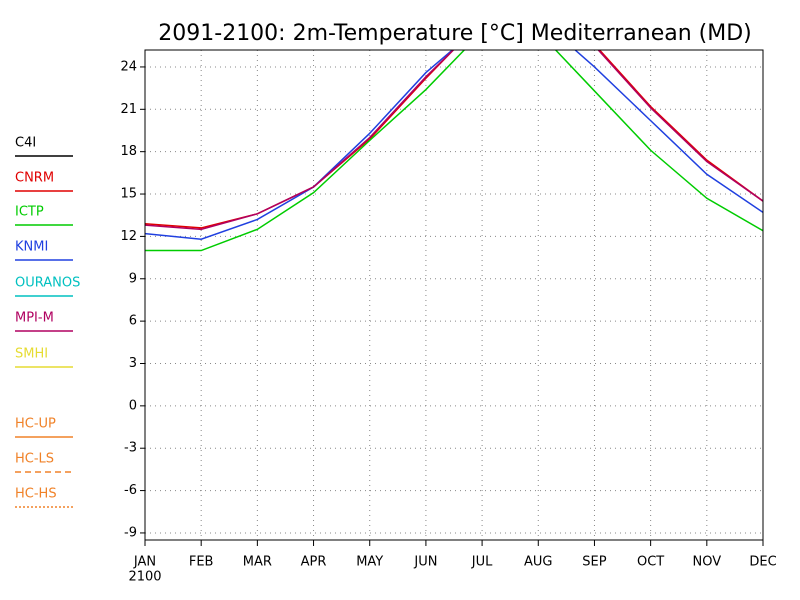 This screenshot has height=600, width=800. I want to click on y-tick-label: 0, so click(133, 405).